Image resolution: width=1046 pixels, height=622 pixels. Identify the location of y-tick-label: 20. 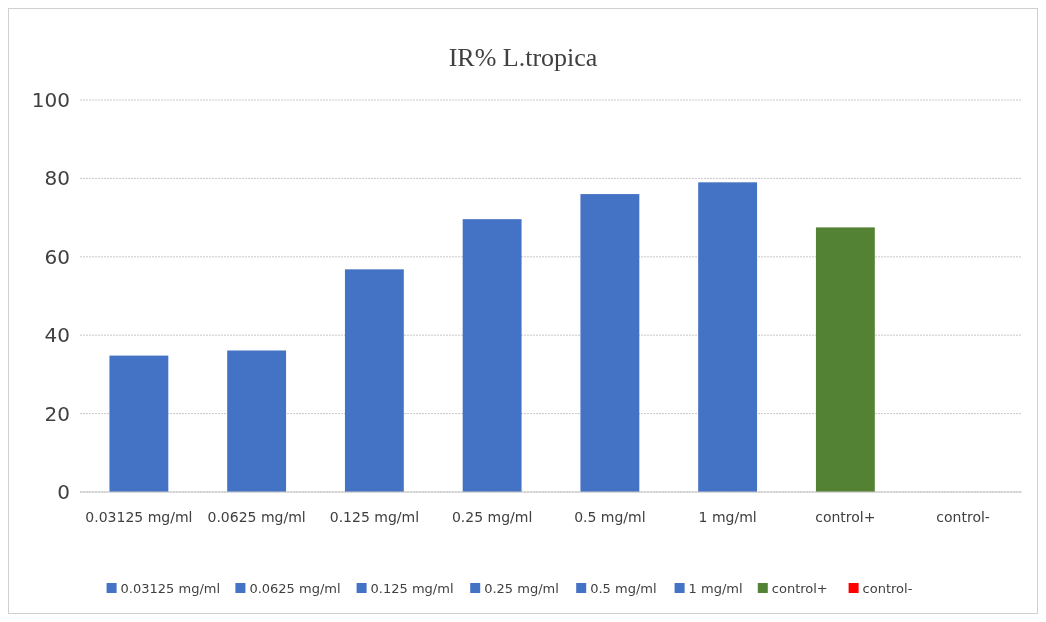
(57, 413).